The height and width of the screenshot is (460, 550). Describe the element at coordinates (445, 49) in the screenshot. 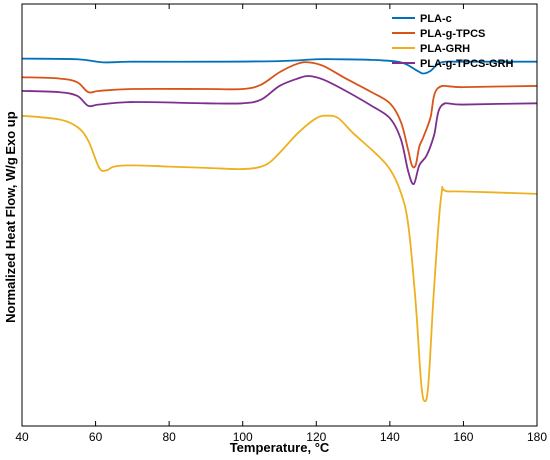

I see `legend-label-3: PLA-GRH` at that location.